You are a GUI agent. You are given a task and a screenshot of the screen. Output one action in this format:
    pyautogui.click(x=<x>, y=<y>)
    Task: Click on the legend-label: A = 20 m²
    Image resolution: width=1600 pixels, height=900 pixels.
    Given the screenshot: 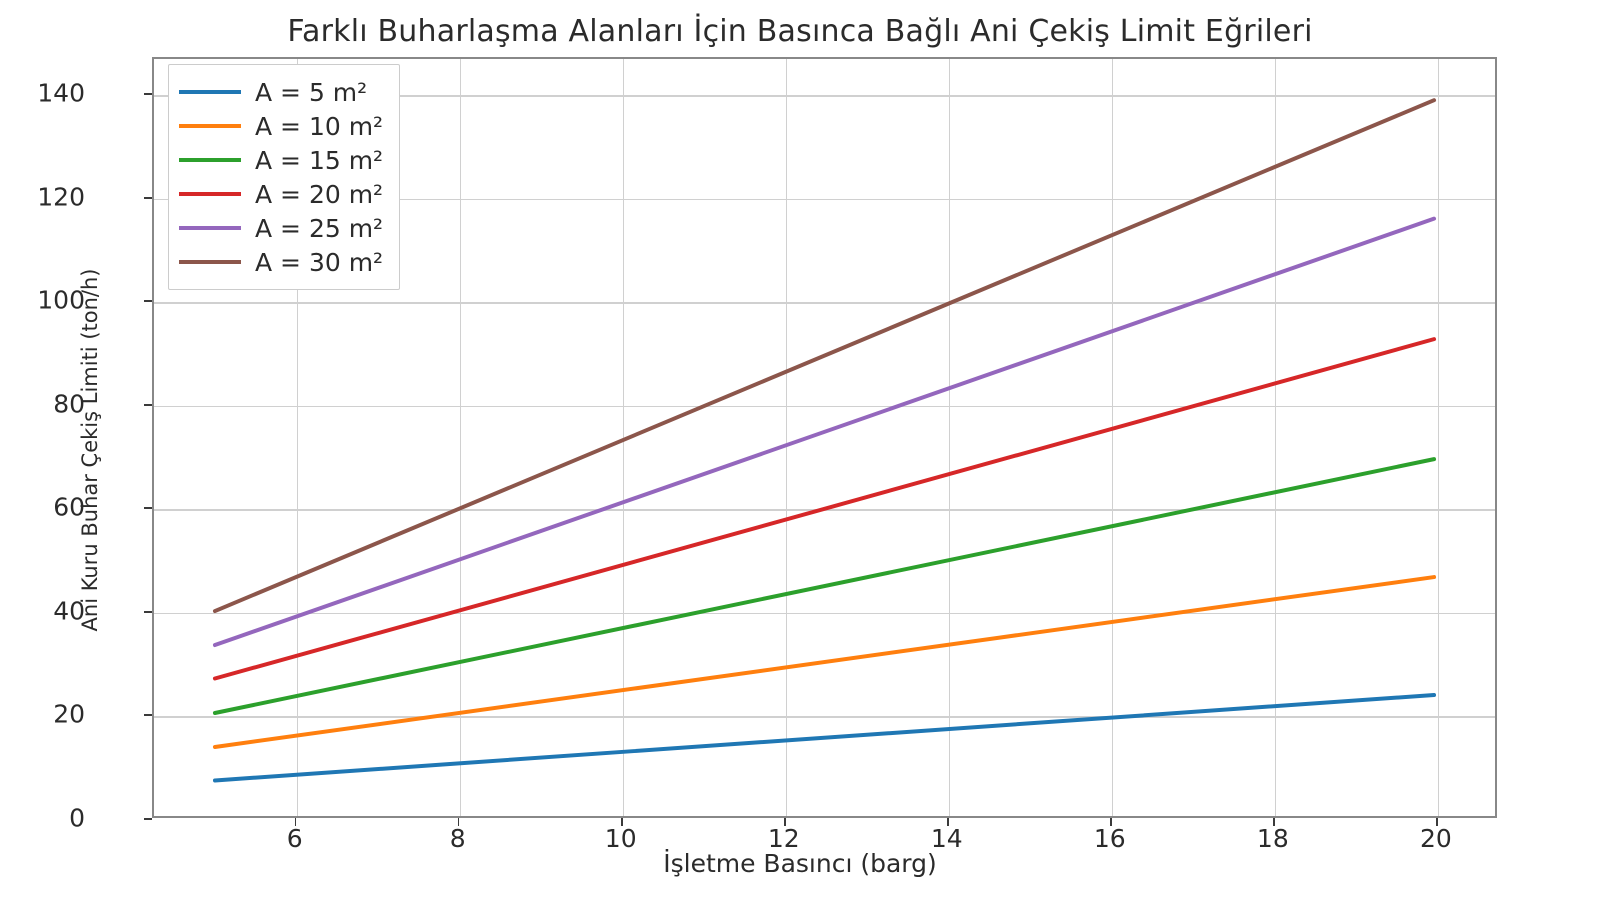 What is the action you would take?
    pyautogui.click(x=319, y=194)
    